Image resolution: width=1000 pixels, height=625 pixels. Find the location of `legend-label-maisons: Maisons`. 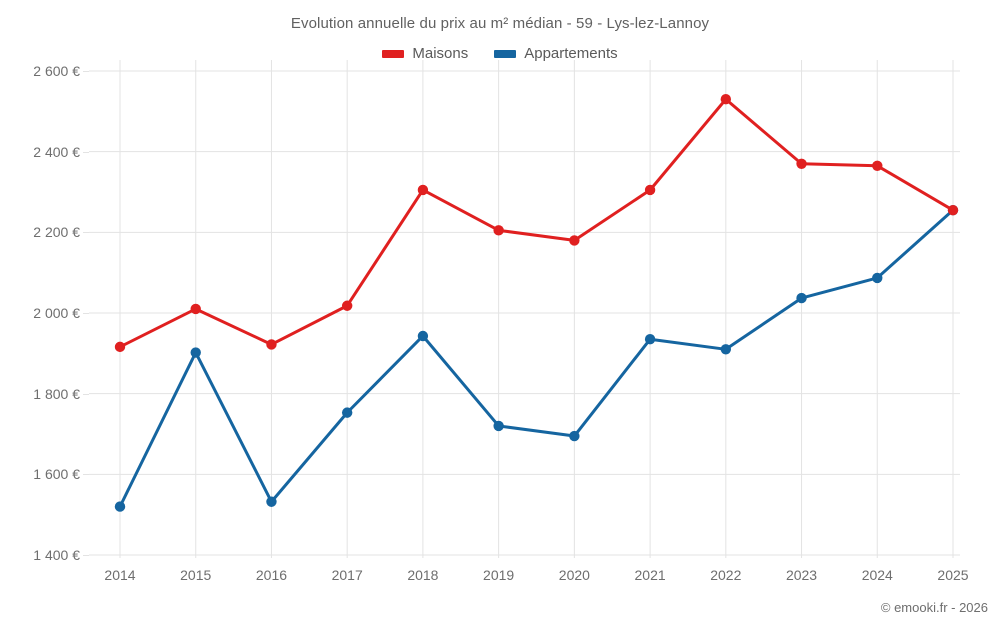

legend-label-maisons: Maisons is located at coordinates (440, 53).